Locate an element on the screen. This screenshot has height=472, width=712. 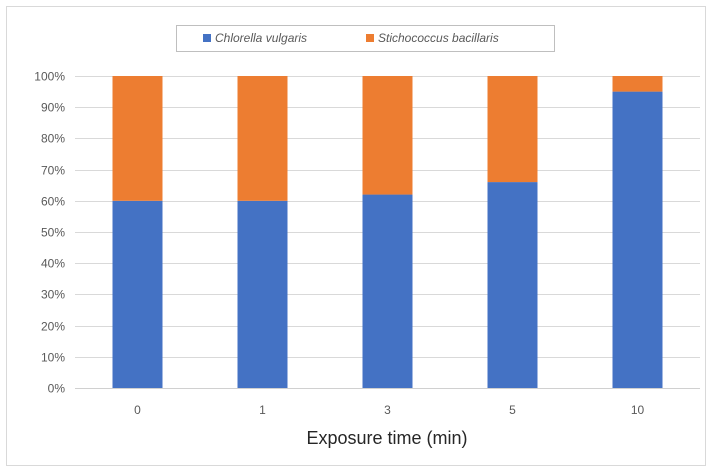
legend-box is located at coordinates (365, 38).